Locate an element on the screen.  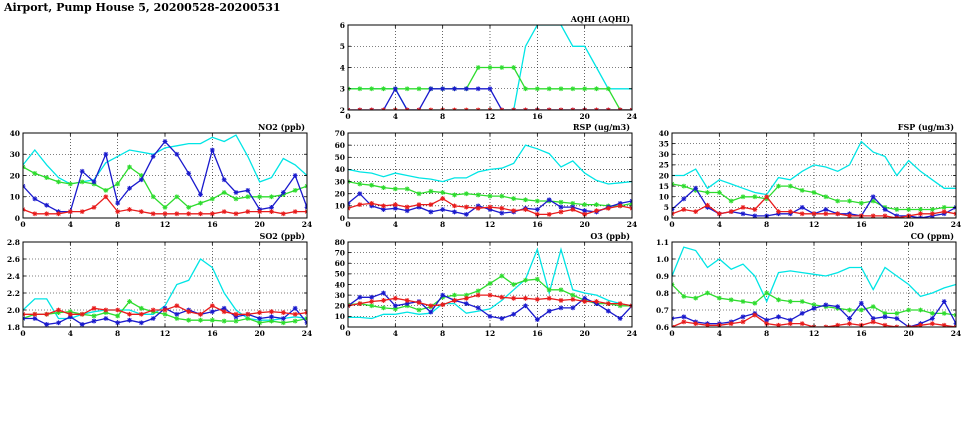
y-tick-label: 1.0 is located at coordinates (662, 259).